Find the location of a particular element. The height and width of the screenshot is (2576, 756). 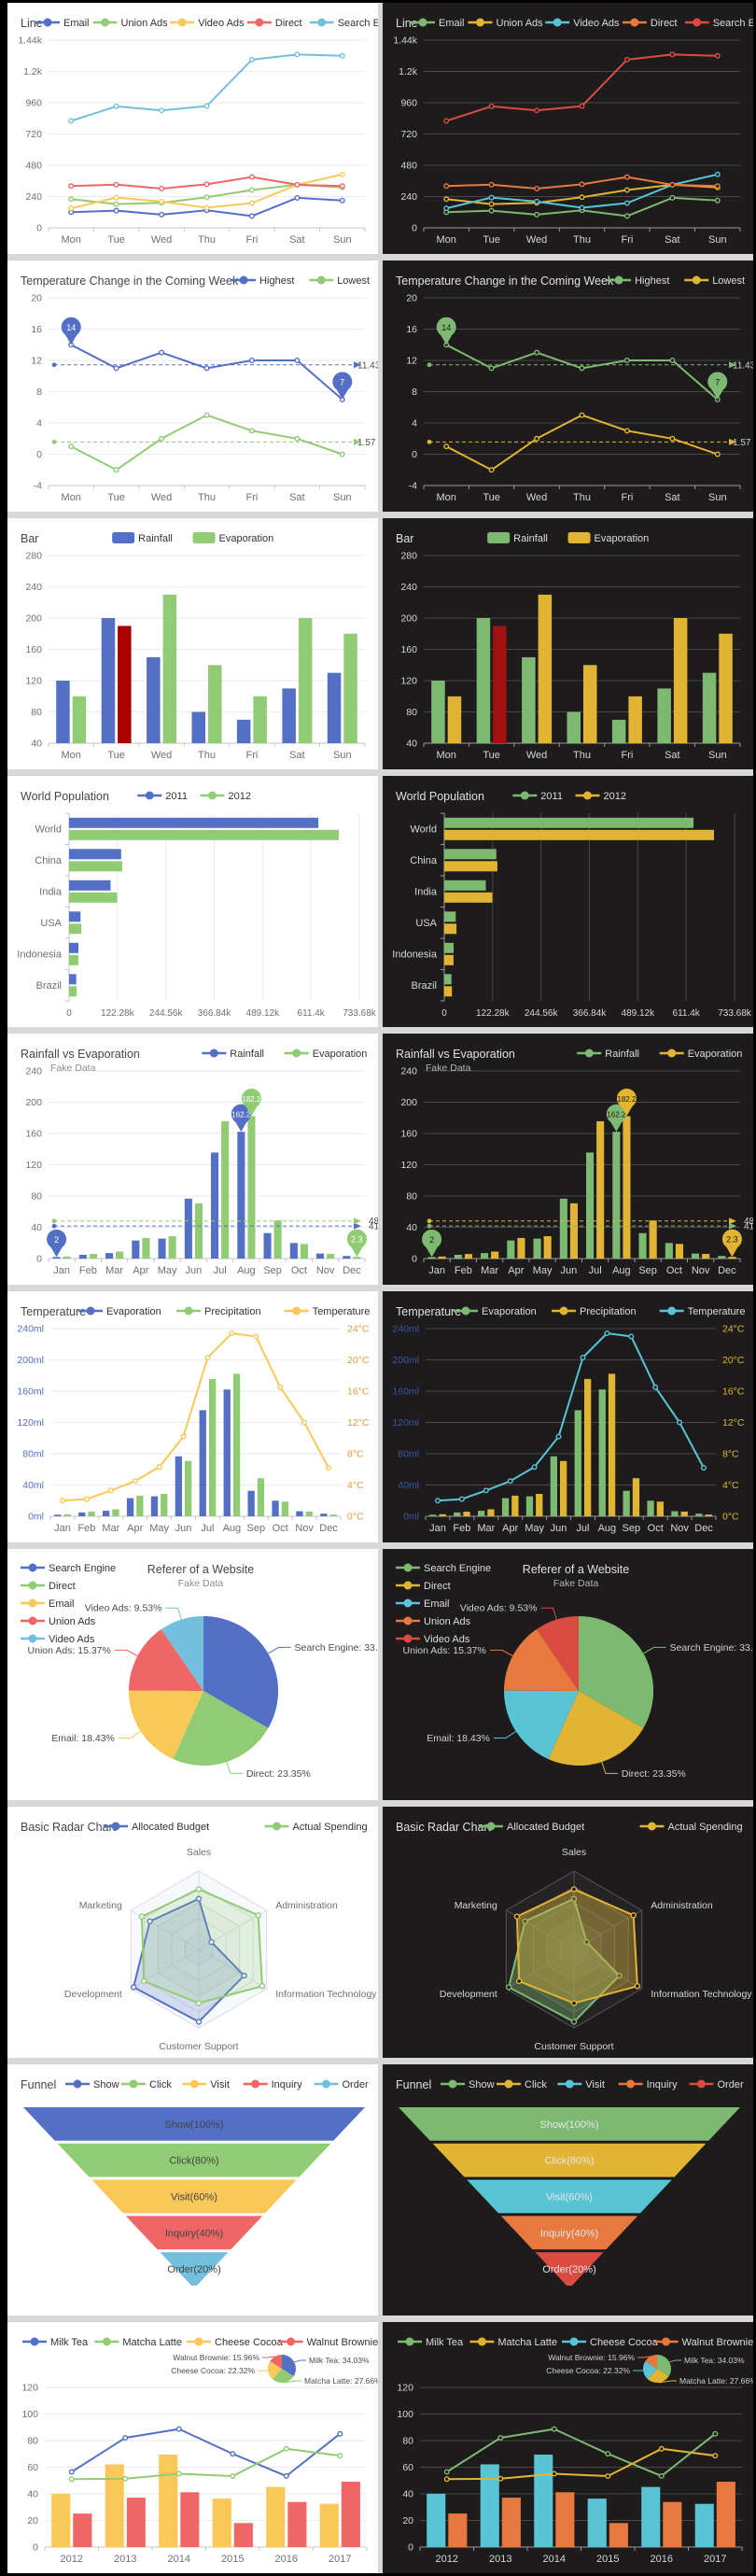

pie-slice-email is located at coordinates (541, 1725).